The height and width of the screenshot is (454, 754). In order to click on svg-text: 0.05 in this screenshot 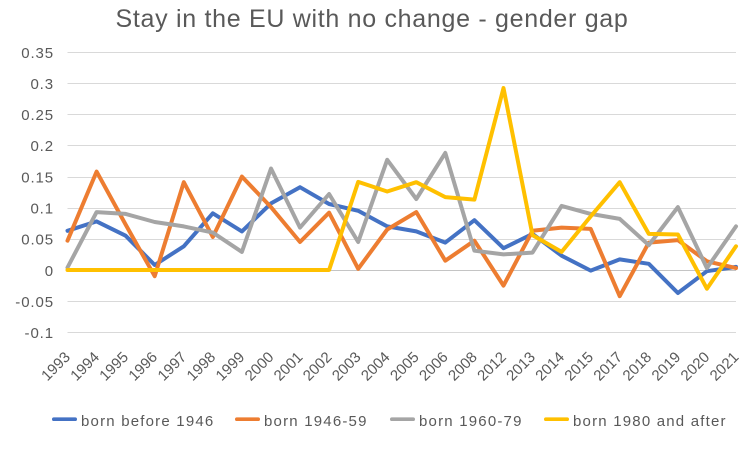, I will do `click(37, 240)`.